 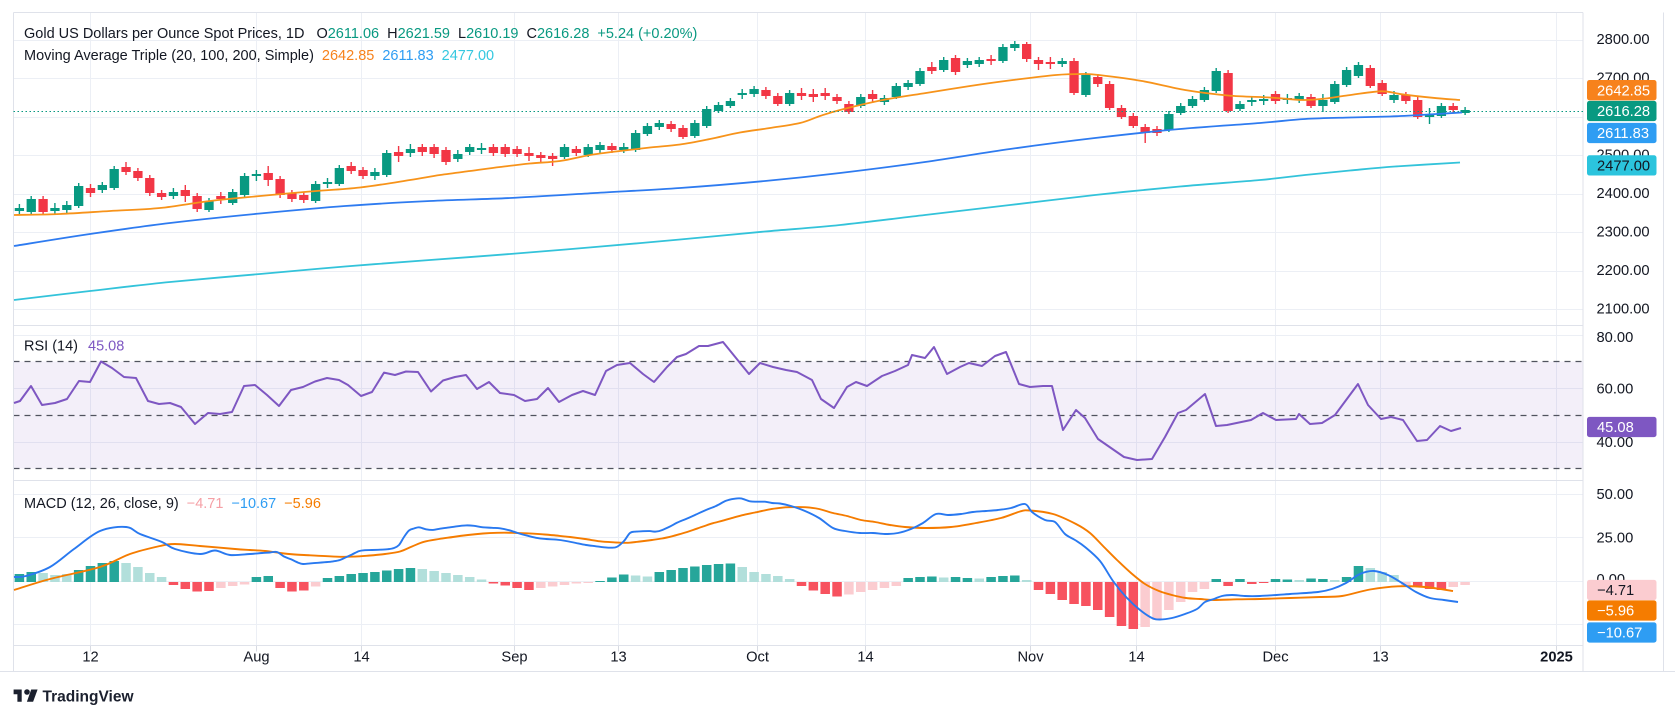 What do you see at coordinates (1623, 40) in the screenshot?
I see `svg-text: 2800.00` at bounding box center [1623, 40].